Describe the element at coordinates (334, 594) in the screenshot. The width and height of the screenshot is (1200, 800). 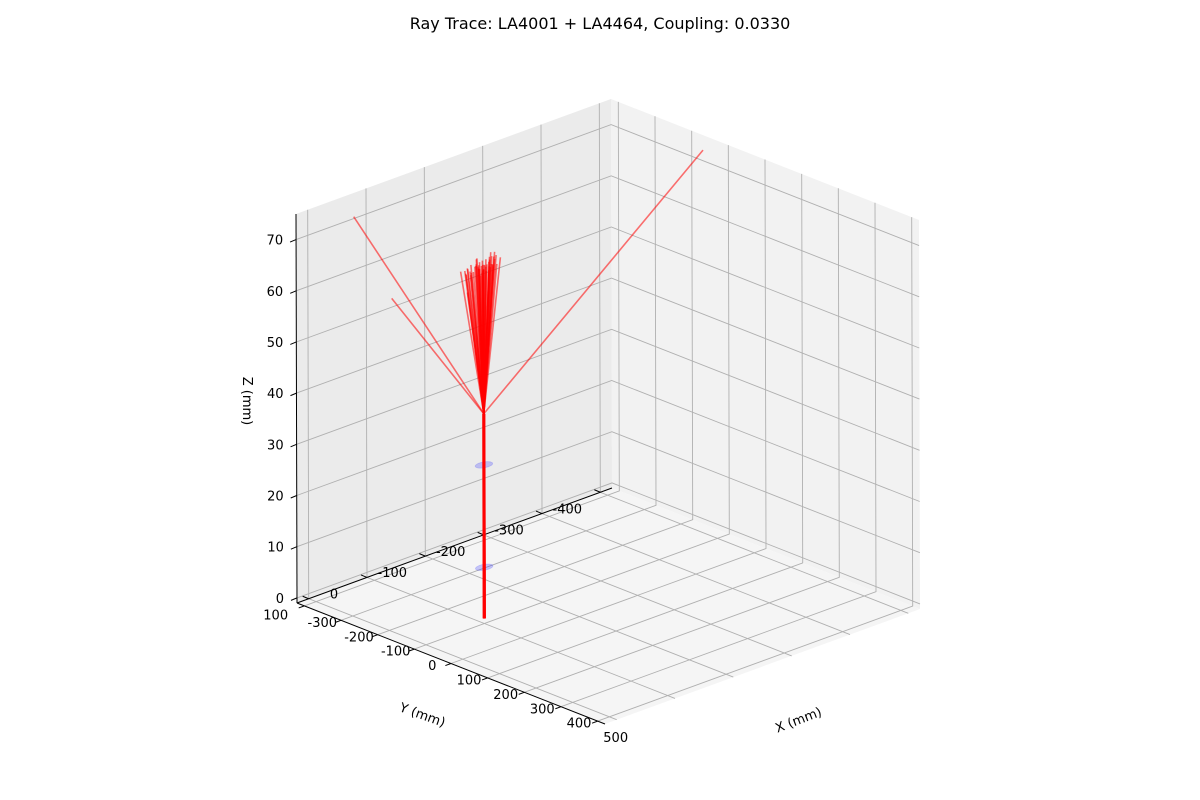
I see `y-tick-label: 0` at that location.